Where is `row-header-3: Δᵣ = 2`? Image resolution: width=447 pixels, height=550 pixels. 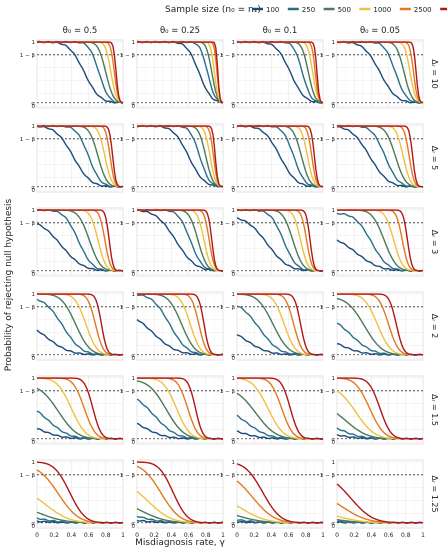
row-header-3: Δᵣ = 2 is located at coordinates (434, 326).